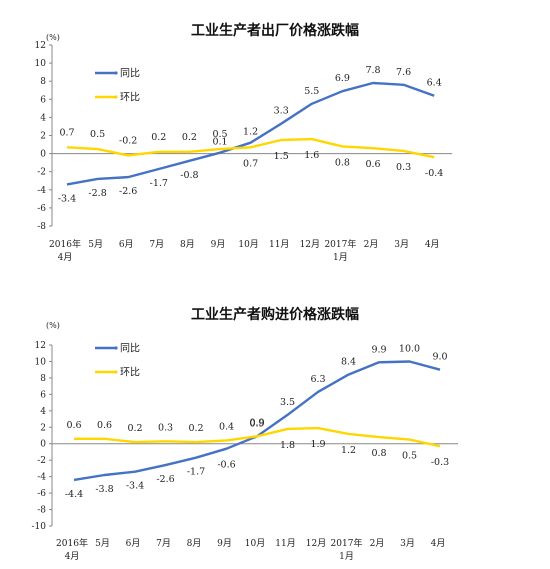  Describe the element at coordinates (39, 527) in the screenshot. I see `y-tick-label: -10` at that location.